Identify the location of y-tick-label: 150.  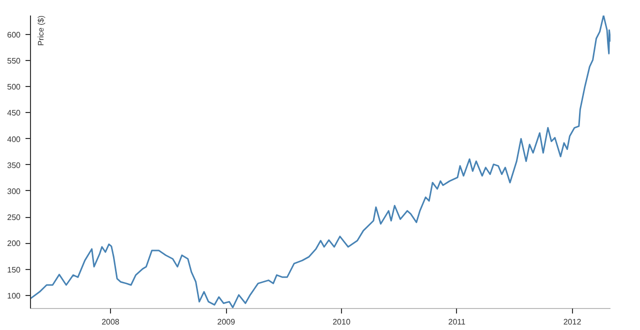
(14, 269).